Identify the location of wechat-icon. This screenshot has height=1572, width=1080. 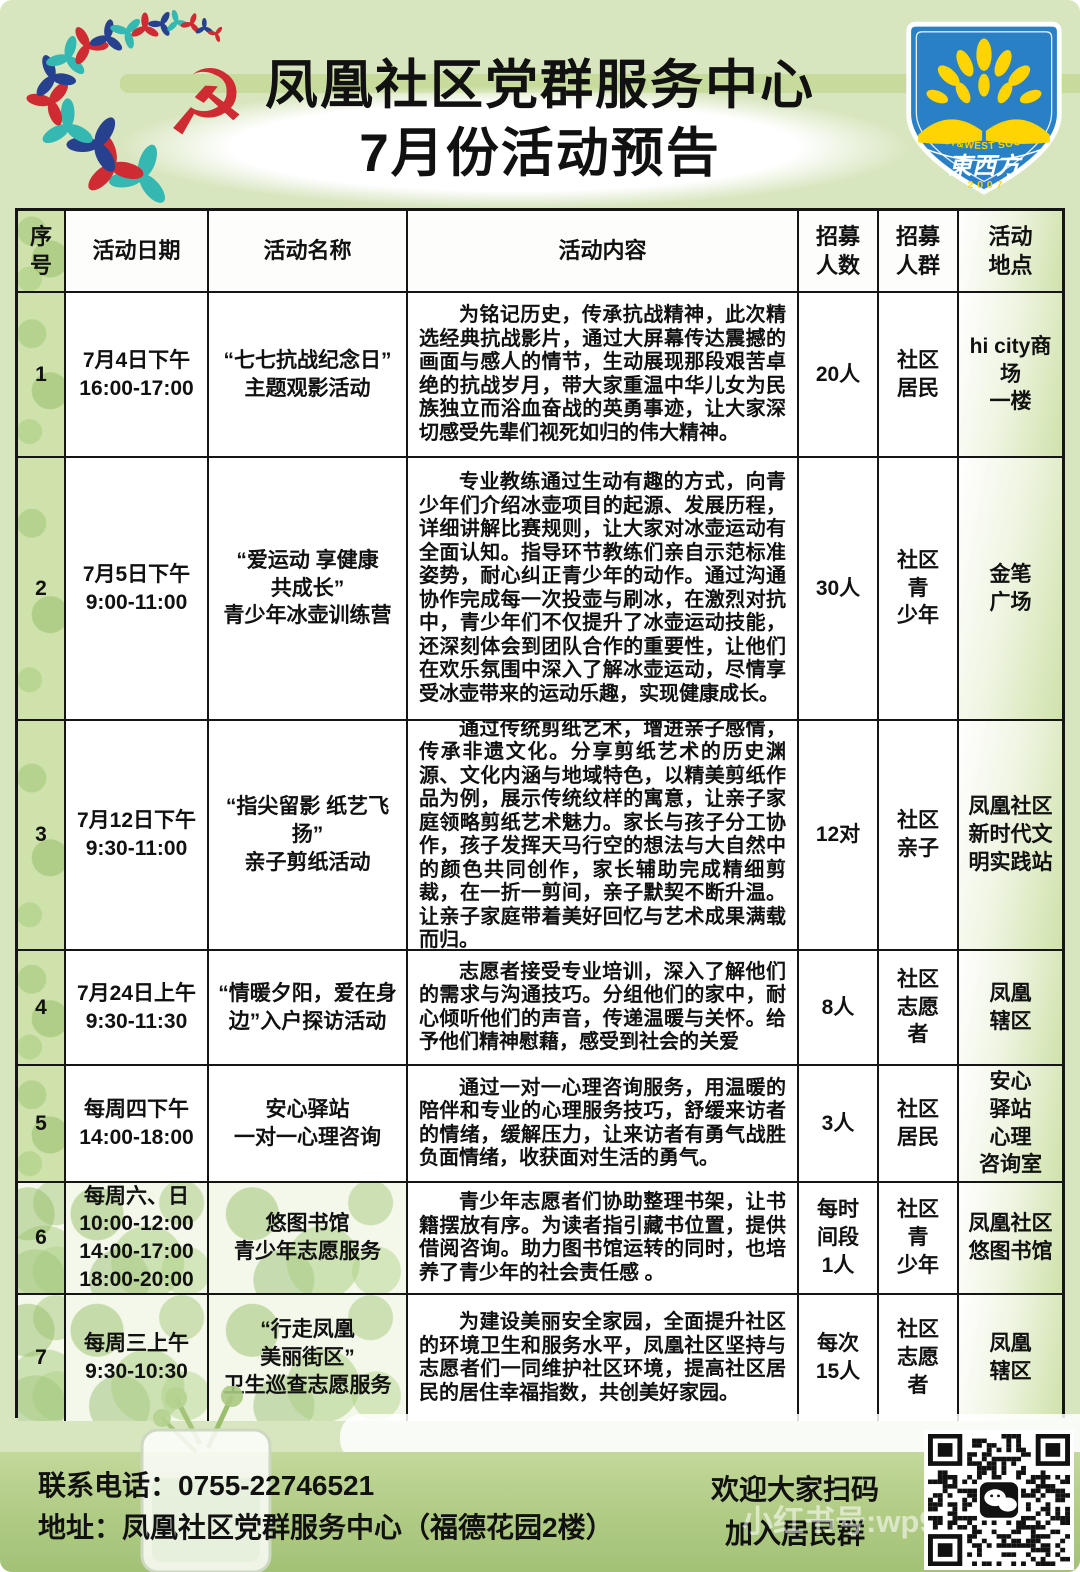
(999, 1500).